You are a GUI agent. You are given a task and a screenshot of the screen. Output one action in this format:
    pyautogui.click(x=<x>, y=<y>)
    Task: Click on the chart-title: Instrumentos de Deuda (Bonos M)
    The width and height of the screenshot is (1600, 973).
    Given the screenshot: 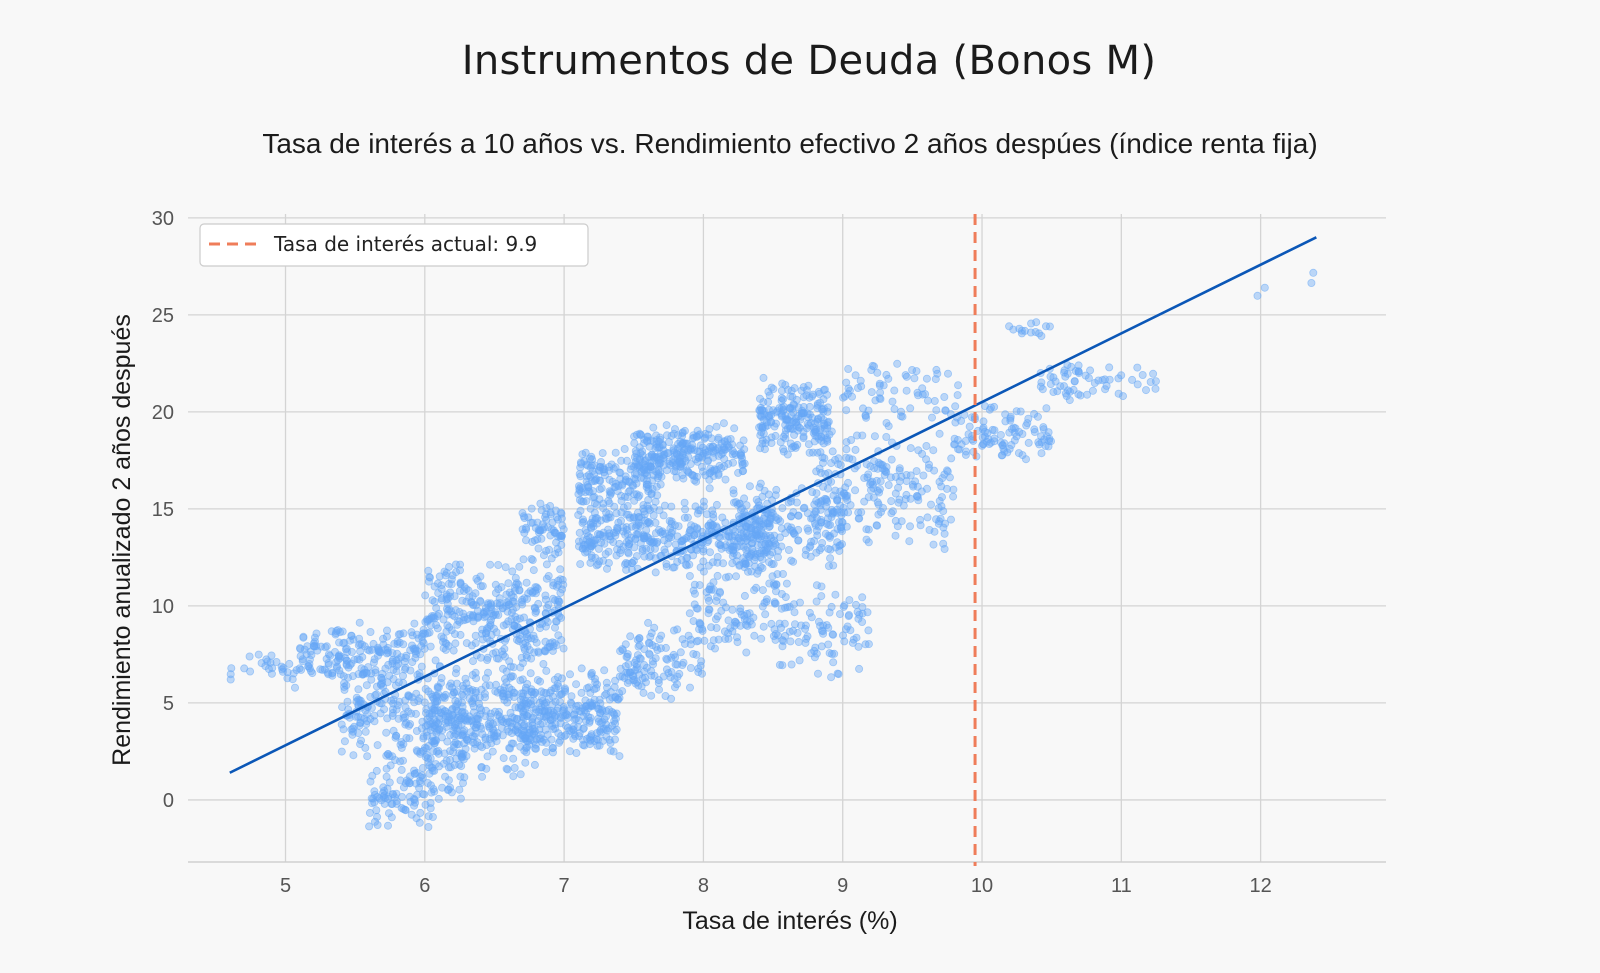 What is the action you would take?
    pyautogui.click(x=809, y=61)
    